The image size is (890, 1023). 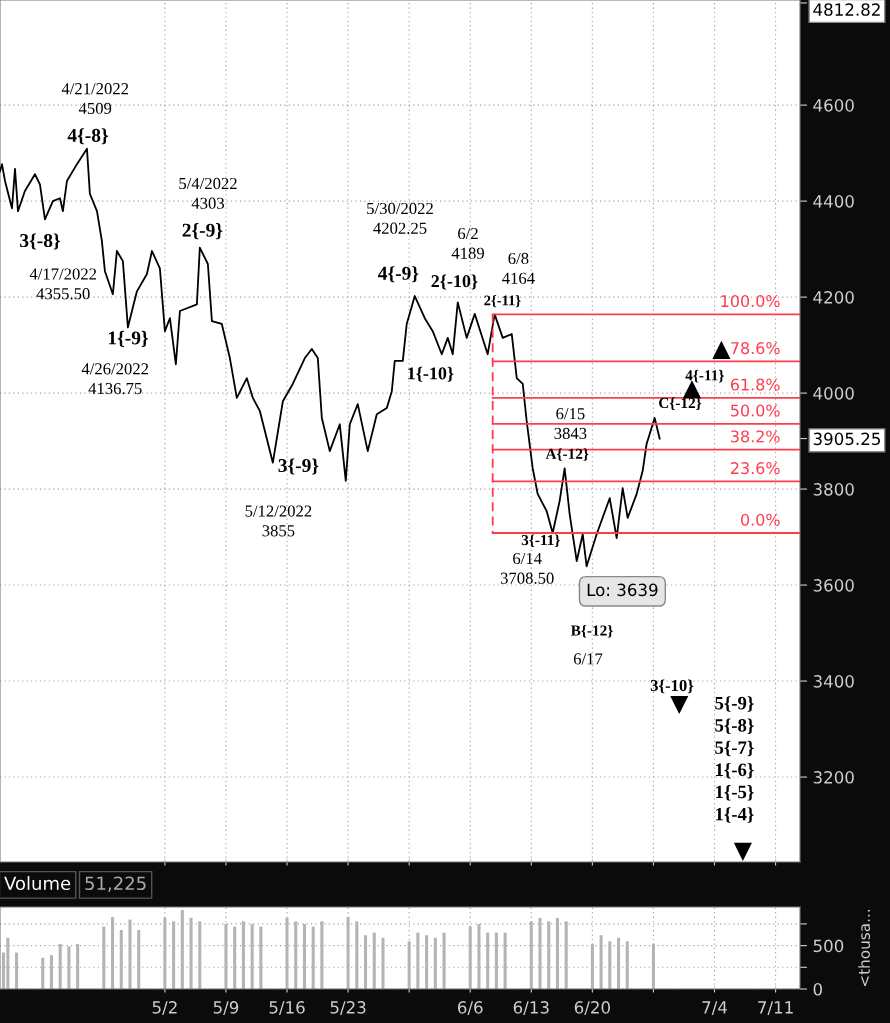 What do you see at coordinates (37, 883) in the screenshot?
I see `chart-title: Volume` at bounding box center [37, 883].